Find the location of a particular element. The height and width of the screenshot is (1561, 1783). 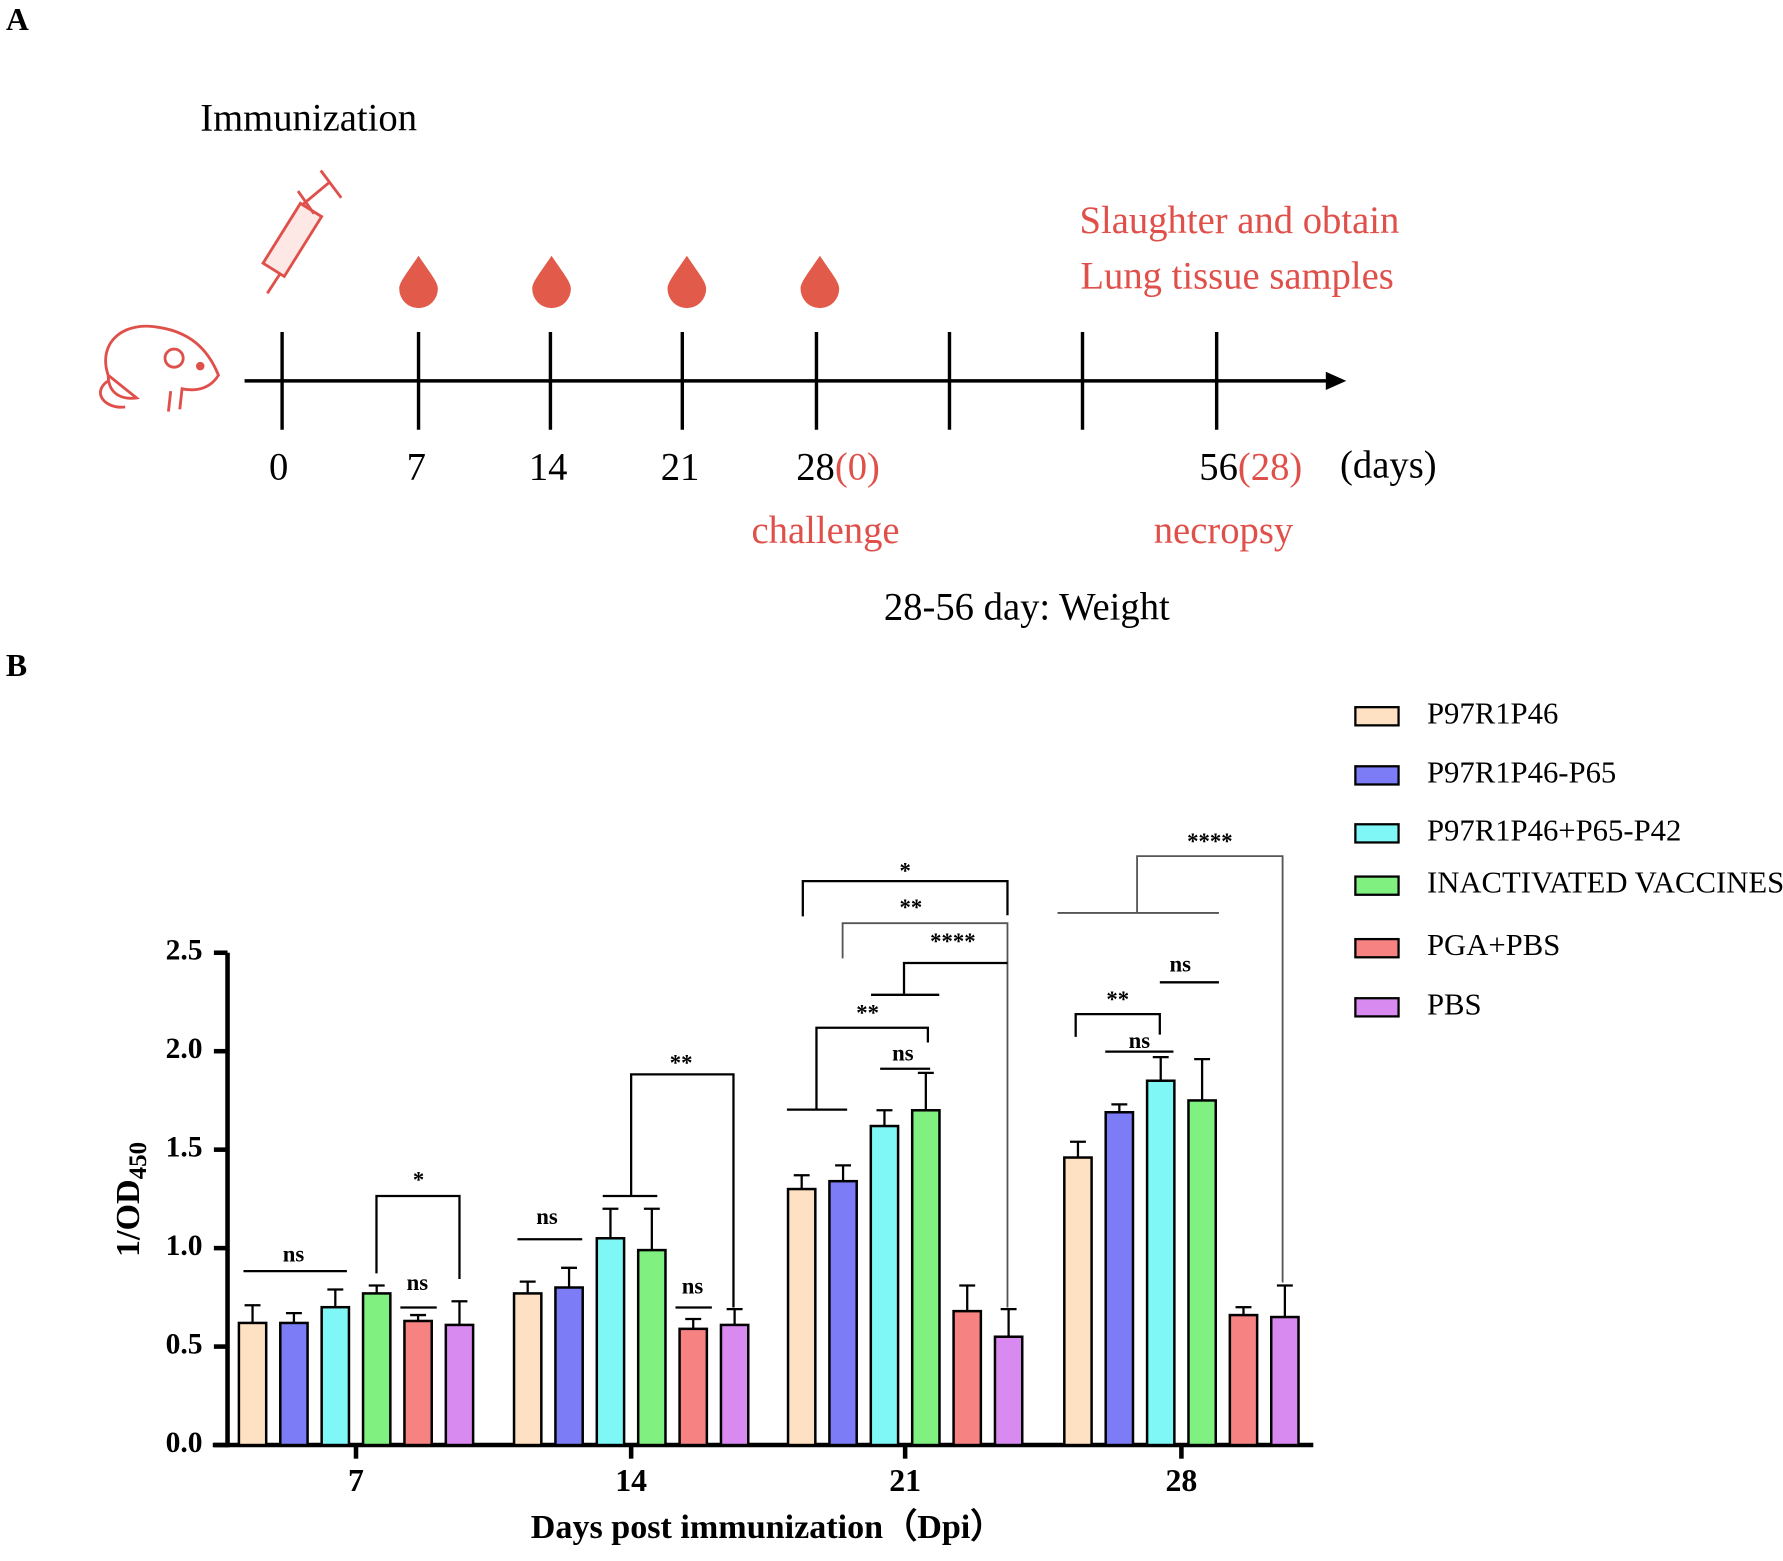

slaughter-label: Lung tissue samples is located at coordinates (1236, 277).